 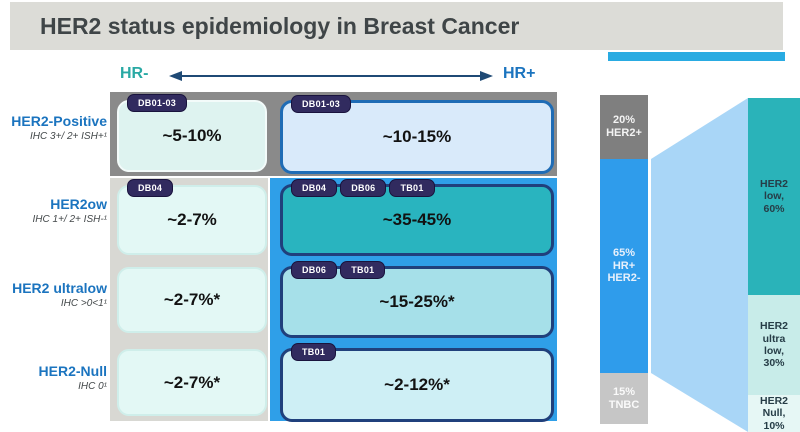 I want to click on prevalence-value: ~2-12%*, so click(x=417, y=384).